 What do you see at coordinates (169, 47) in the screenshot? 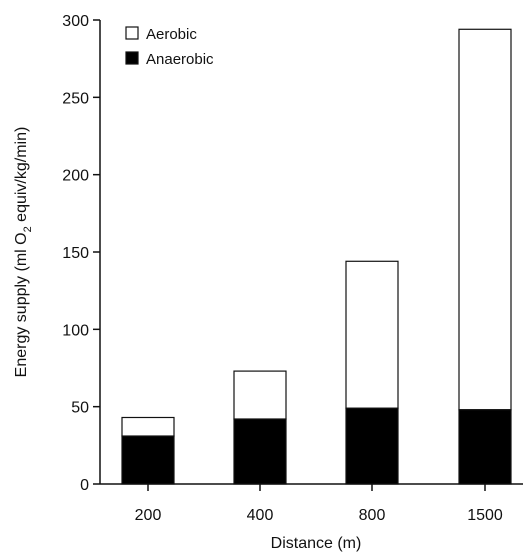
I see `legend: Aerobic Anaerobic` at bounding box center [169, 47].